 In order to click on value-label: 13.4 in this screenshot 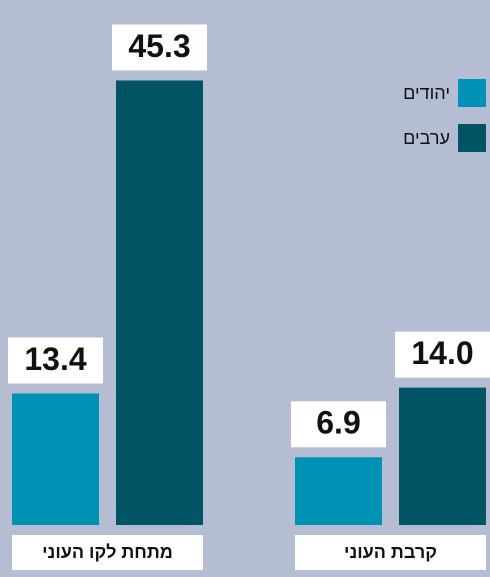, I will do `click(55, 359)`.